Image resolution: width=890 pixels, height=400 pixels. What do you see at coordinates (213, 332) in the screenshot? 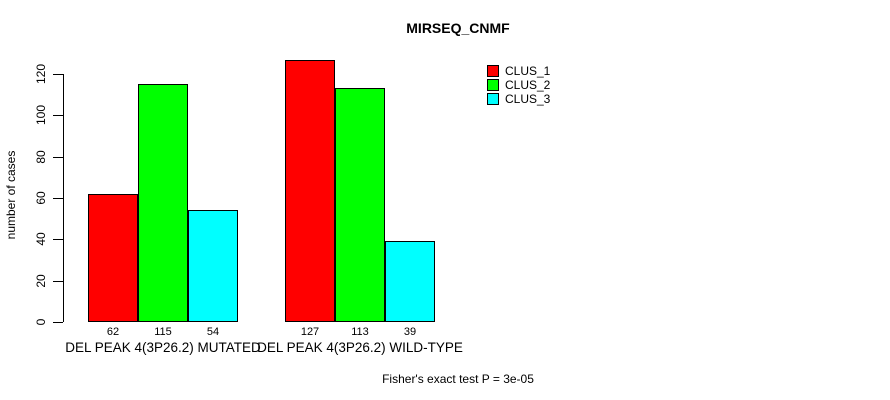
I see `bar-value-label: 54` at bounding box center [213, 332].